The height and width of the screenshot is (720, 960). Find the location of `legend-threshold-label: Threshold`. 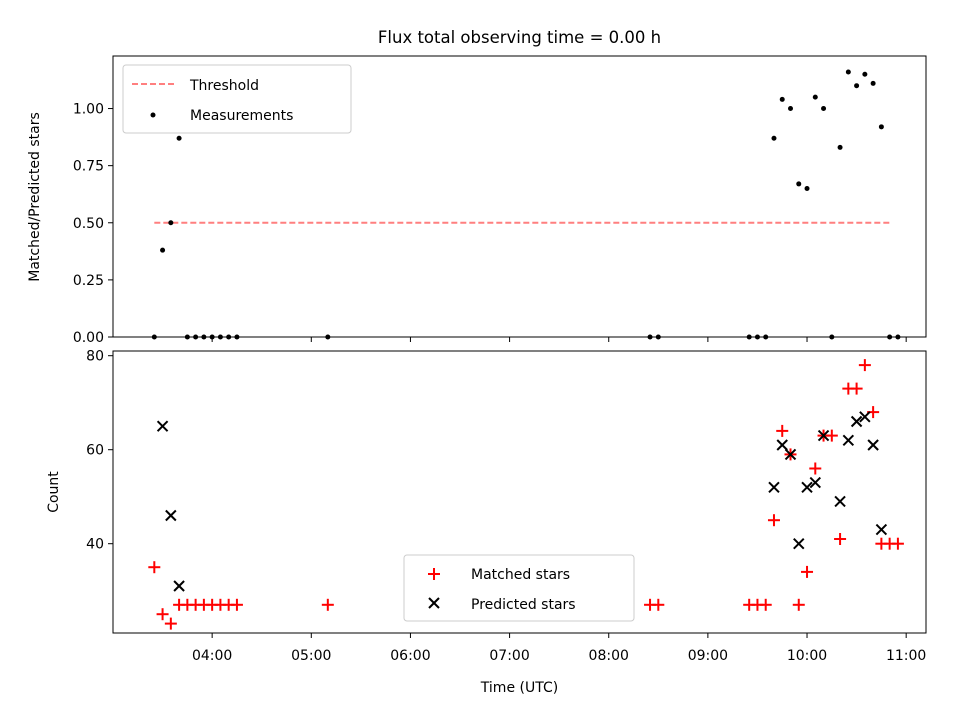

legend-threshold-label: Threshold is located at coordinates (224, 86).